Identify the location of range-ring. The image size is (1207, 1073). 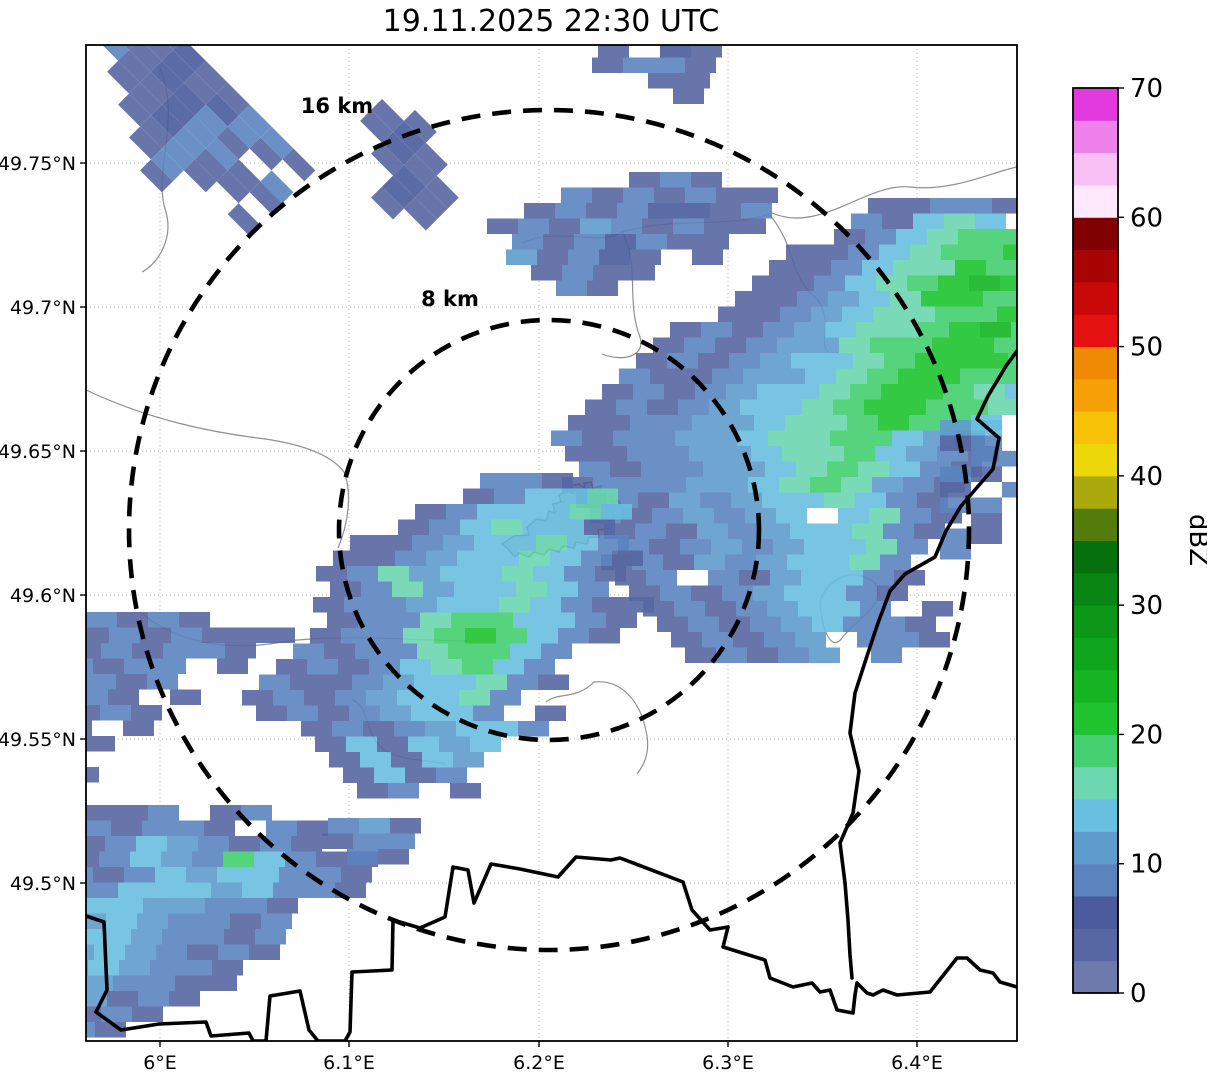
(549, 530).